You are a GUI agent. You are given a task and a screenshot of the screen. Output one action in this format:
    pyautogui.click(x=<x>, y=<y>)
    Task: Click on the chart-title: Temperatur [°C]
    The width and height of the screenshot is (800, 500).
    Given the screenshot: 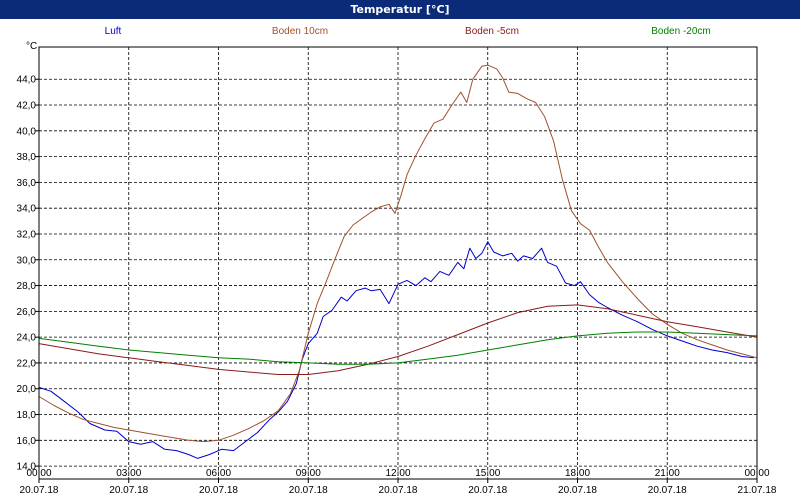 What is the action you would take?
    pyautogui.click(x=400, y=9)
    